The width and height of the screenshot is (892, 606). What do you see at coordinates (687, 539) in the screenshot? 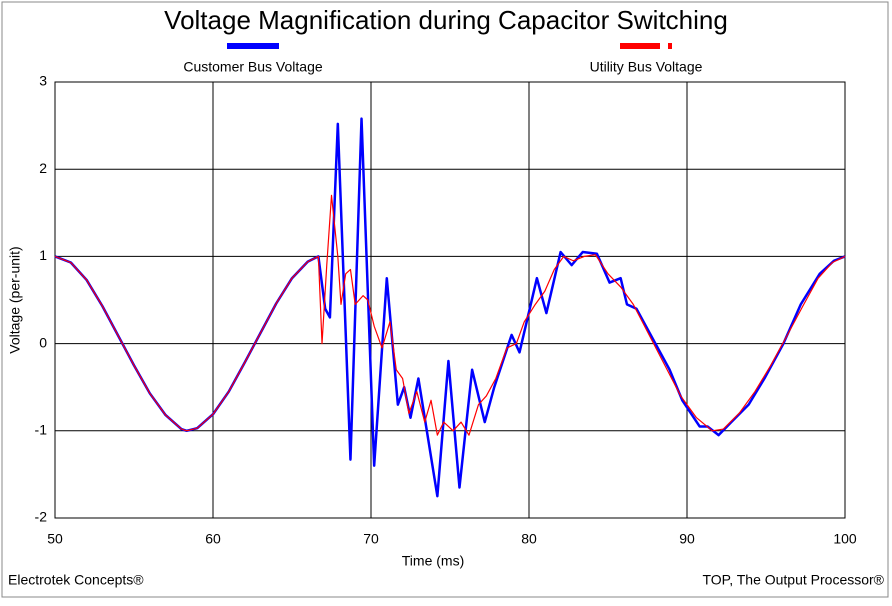
I see `x-tick-label: 90` at bounding box center [687, 539].